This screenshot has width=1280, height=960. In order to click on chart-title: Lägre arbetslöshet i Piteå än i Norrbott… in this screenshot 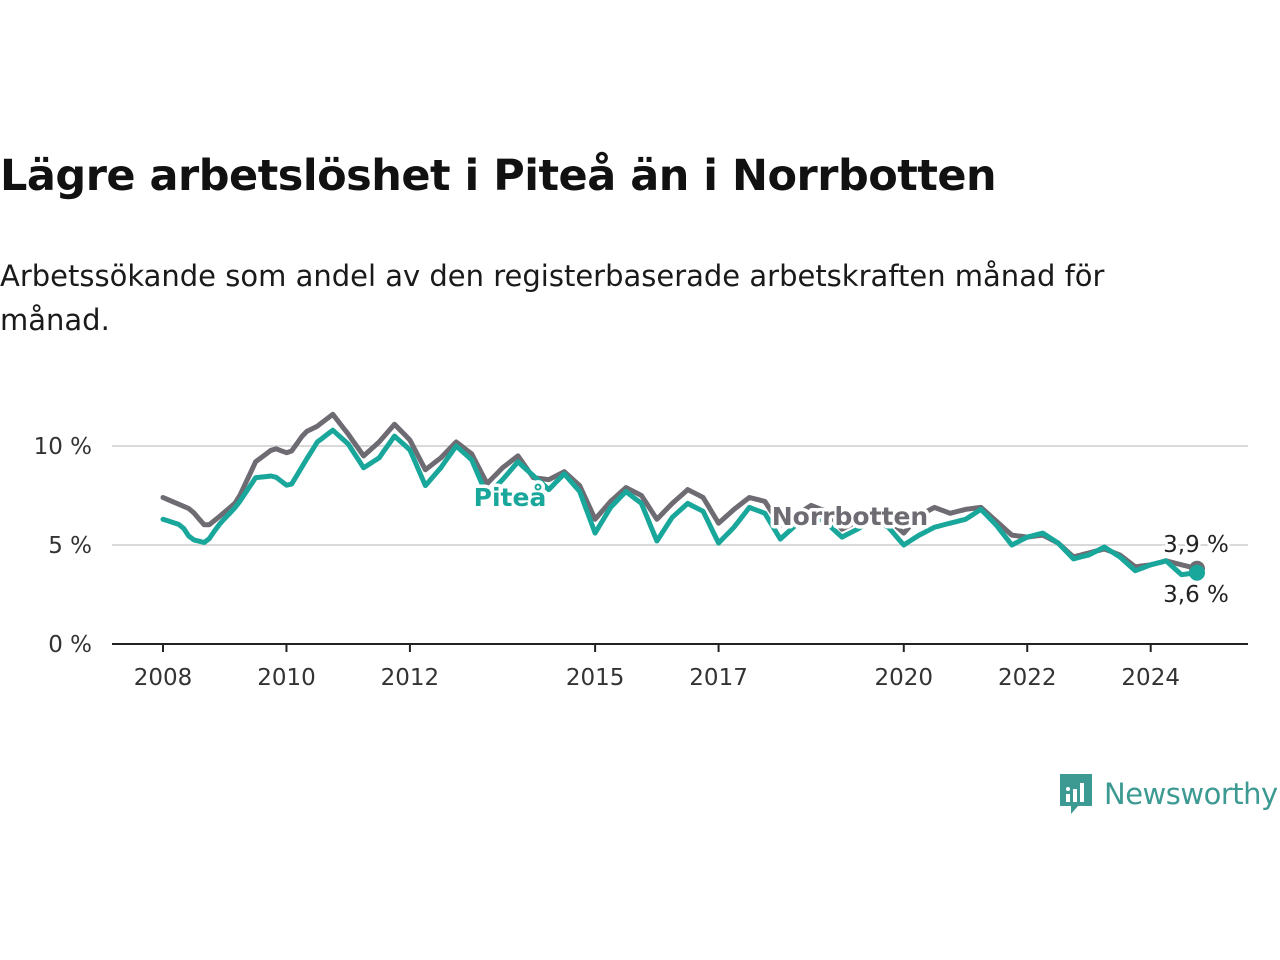, I will do `click(498, 176)`.